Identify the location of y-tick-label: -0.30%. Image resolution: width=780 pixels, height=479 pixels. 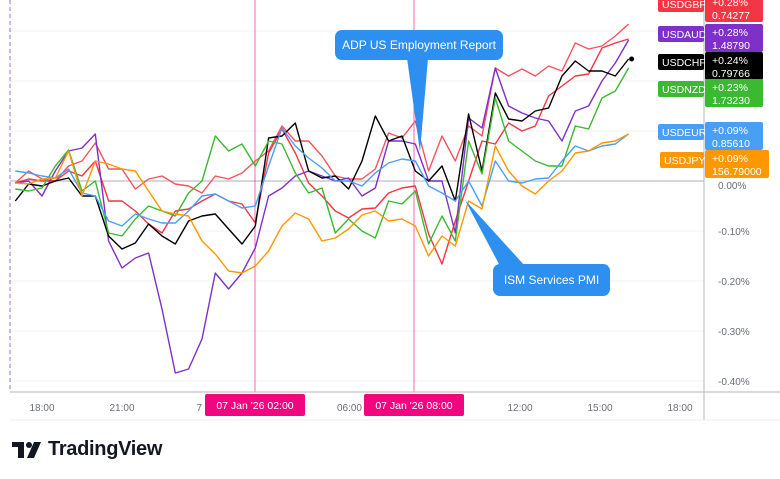
(734, 332).